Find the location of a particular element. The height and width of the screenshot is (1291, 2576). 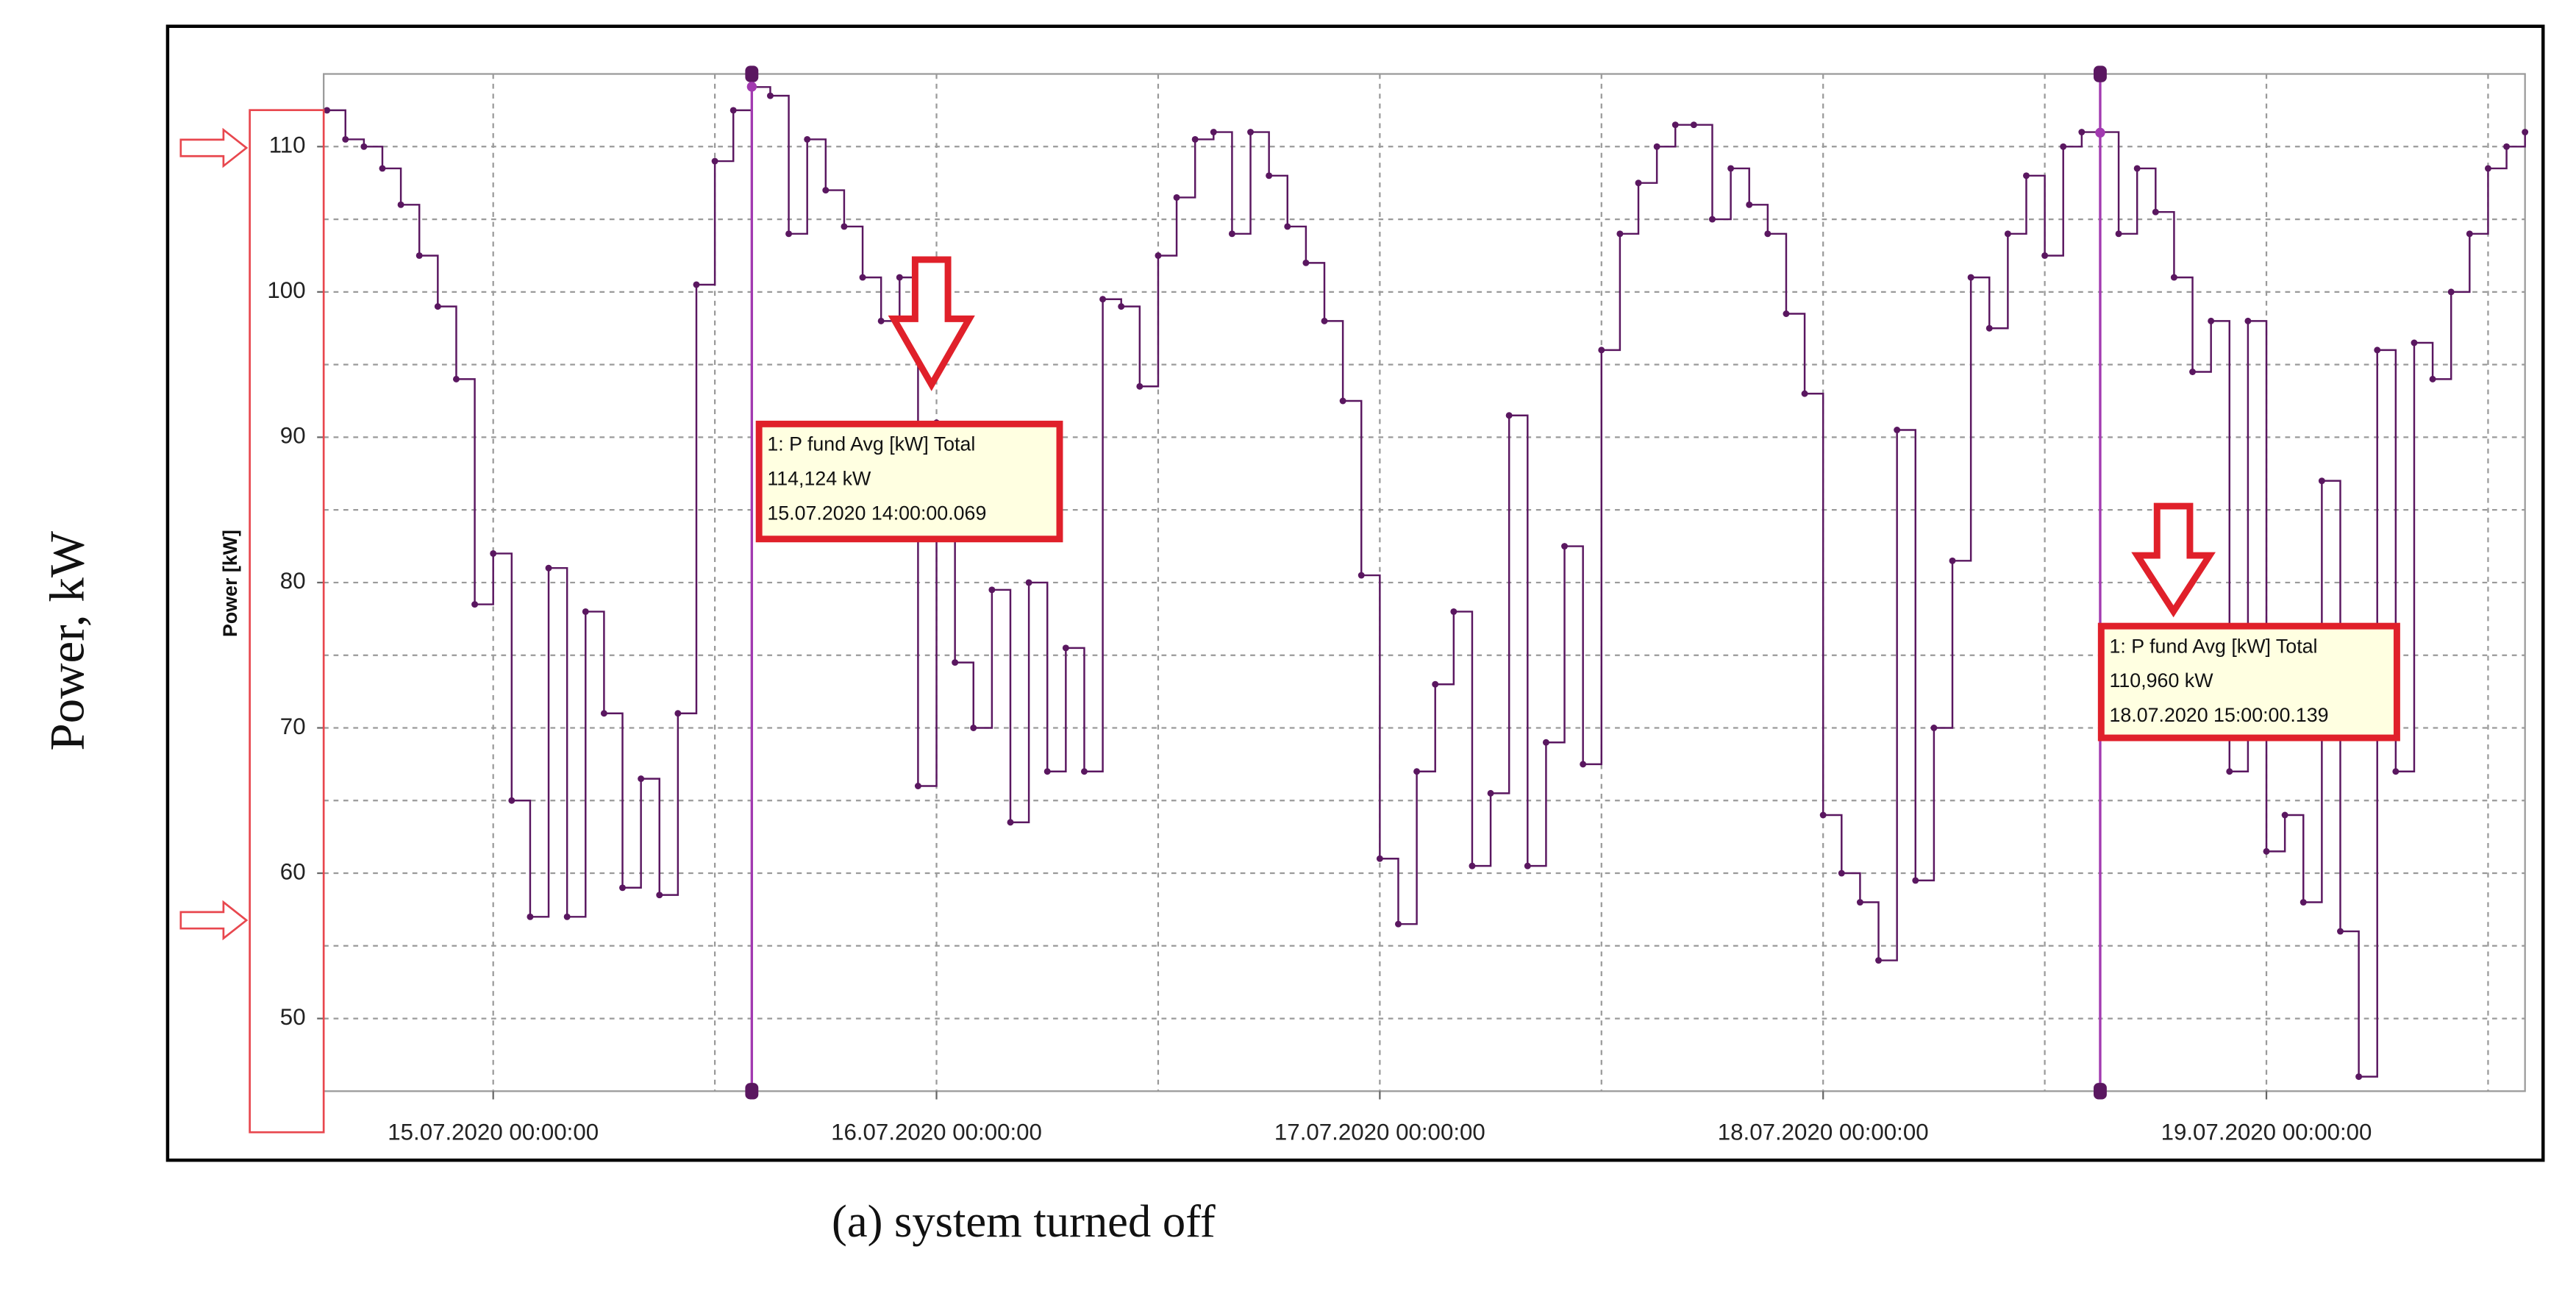

y-tick-label: 90 is located at coordinates (293, 436).